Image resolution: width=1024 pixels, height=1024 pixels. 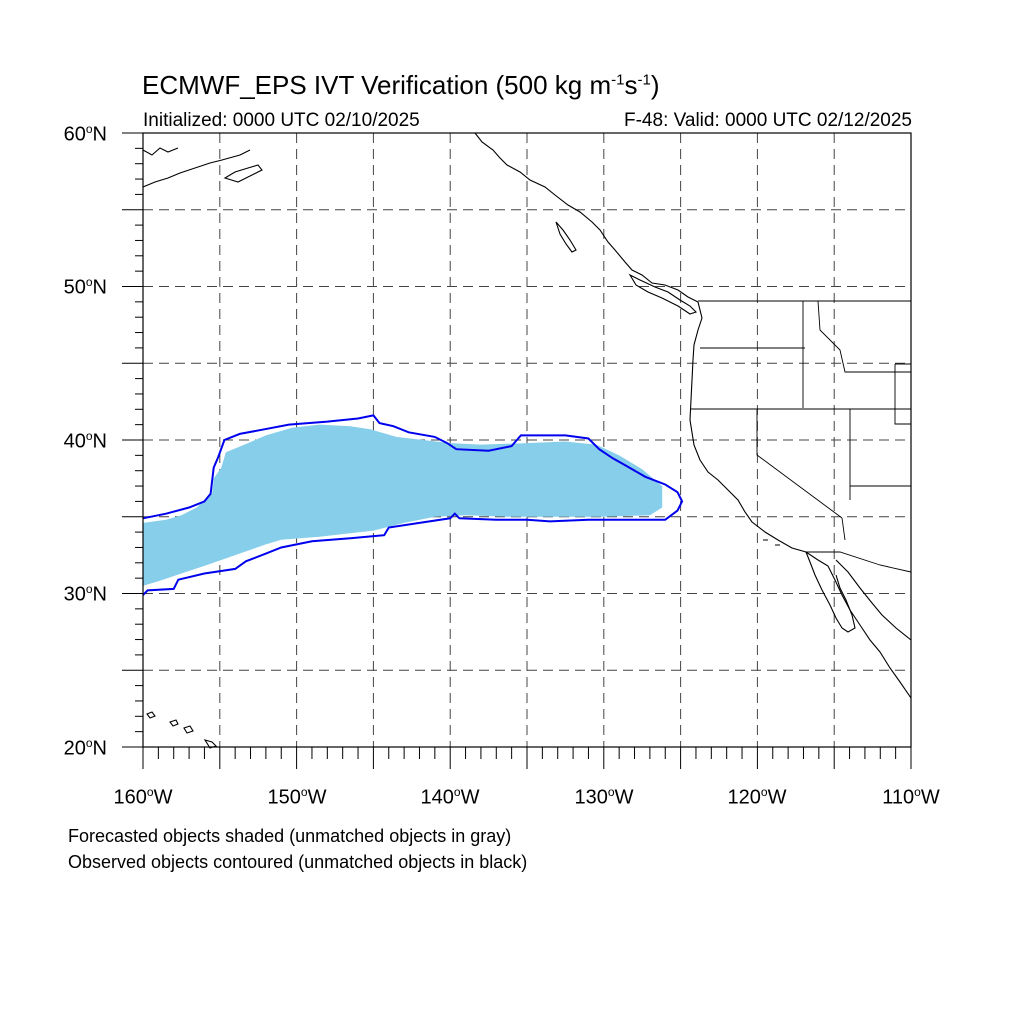 What do you see at coordinates (143, 797) in the screenshot?
I see `lon-label-160w: 160oW` at bounding box center [143, 797].